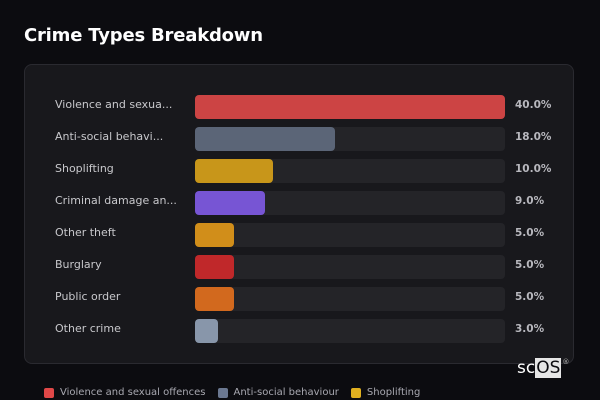  What do you see at coordinates (533, 137) in the screenshot?
I see `bar-value: 18.0%` at bounding box center [533, 137].